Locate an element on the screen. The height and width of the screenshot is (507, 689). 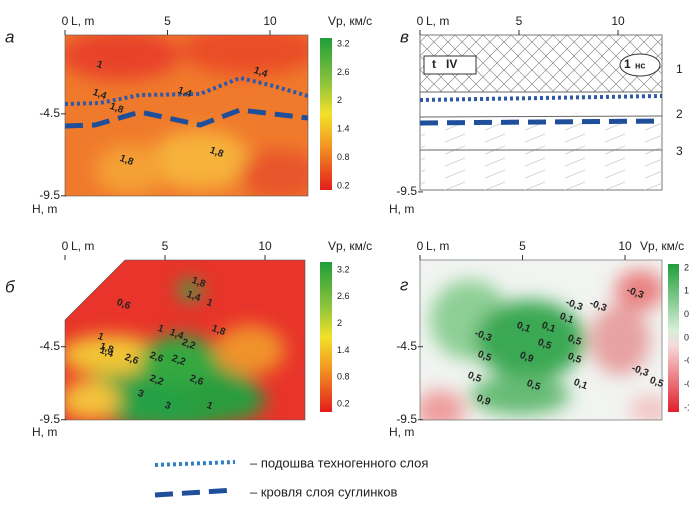
layer-label: 3 is located at coordinates (679, 151).